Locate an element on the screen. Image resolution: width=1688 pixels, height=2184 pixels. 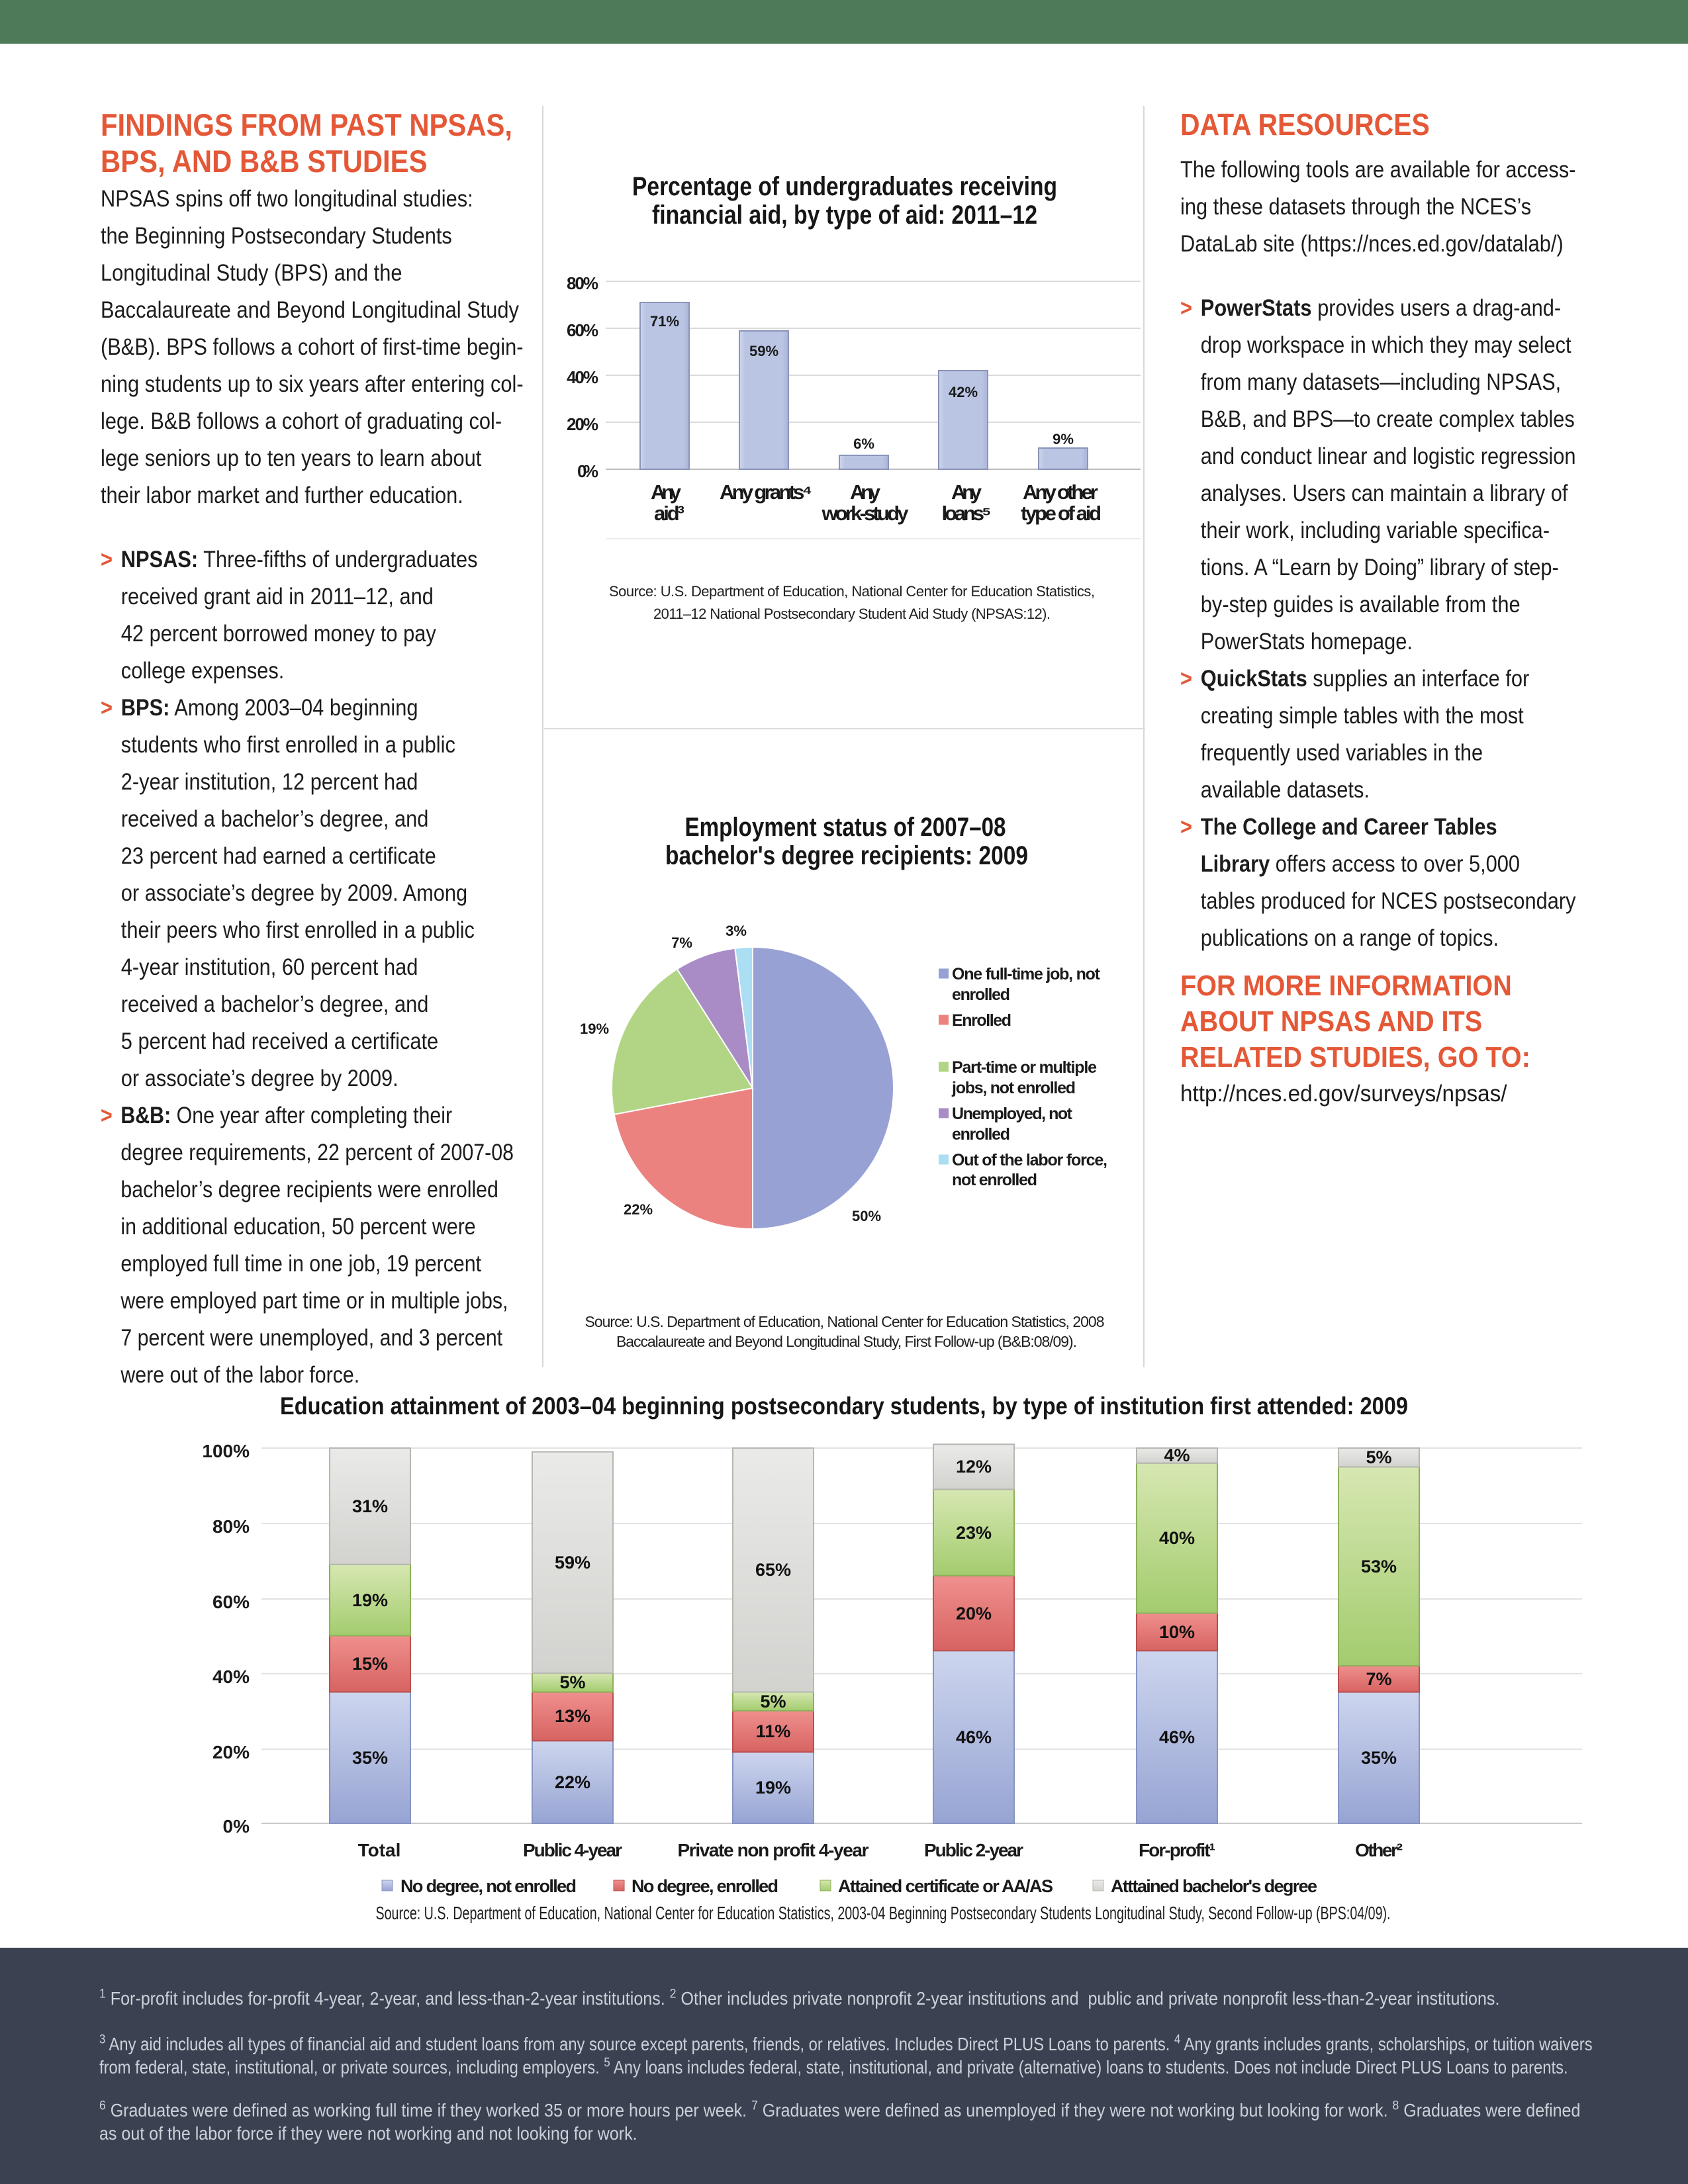
svg-text: Enrolled is located at coordinates (981, 1021).